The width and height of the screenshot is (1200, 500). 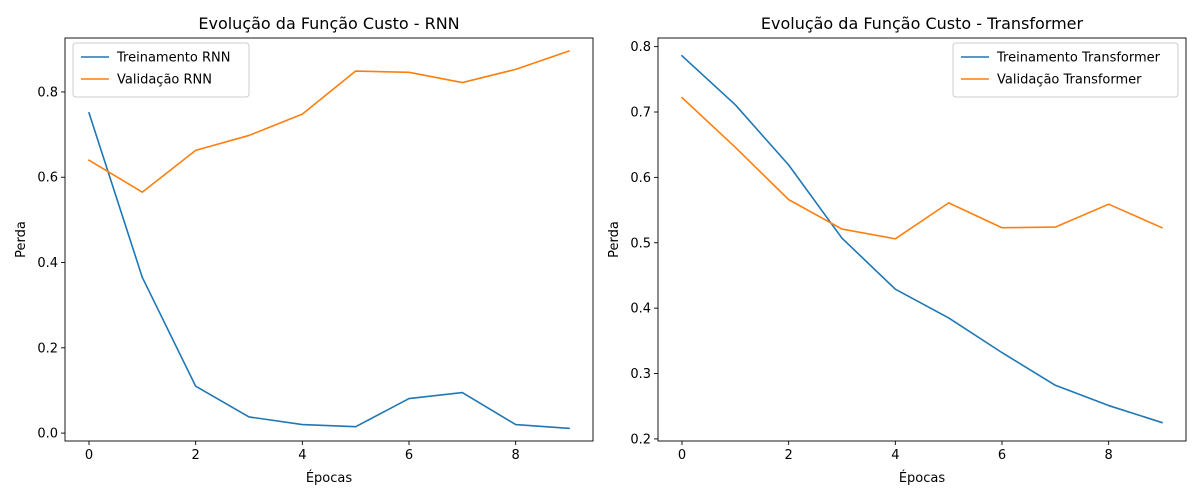 I want to click on legend-label-1: Treinamento Transformer, so click(x=1078, y=58).